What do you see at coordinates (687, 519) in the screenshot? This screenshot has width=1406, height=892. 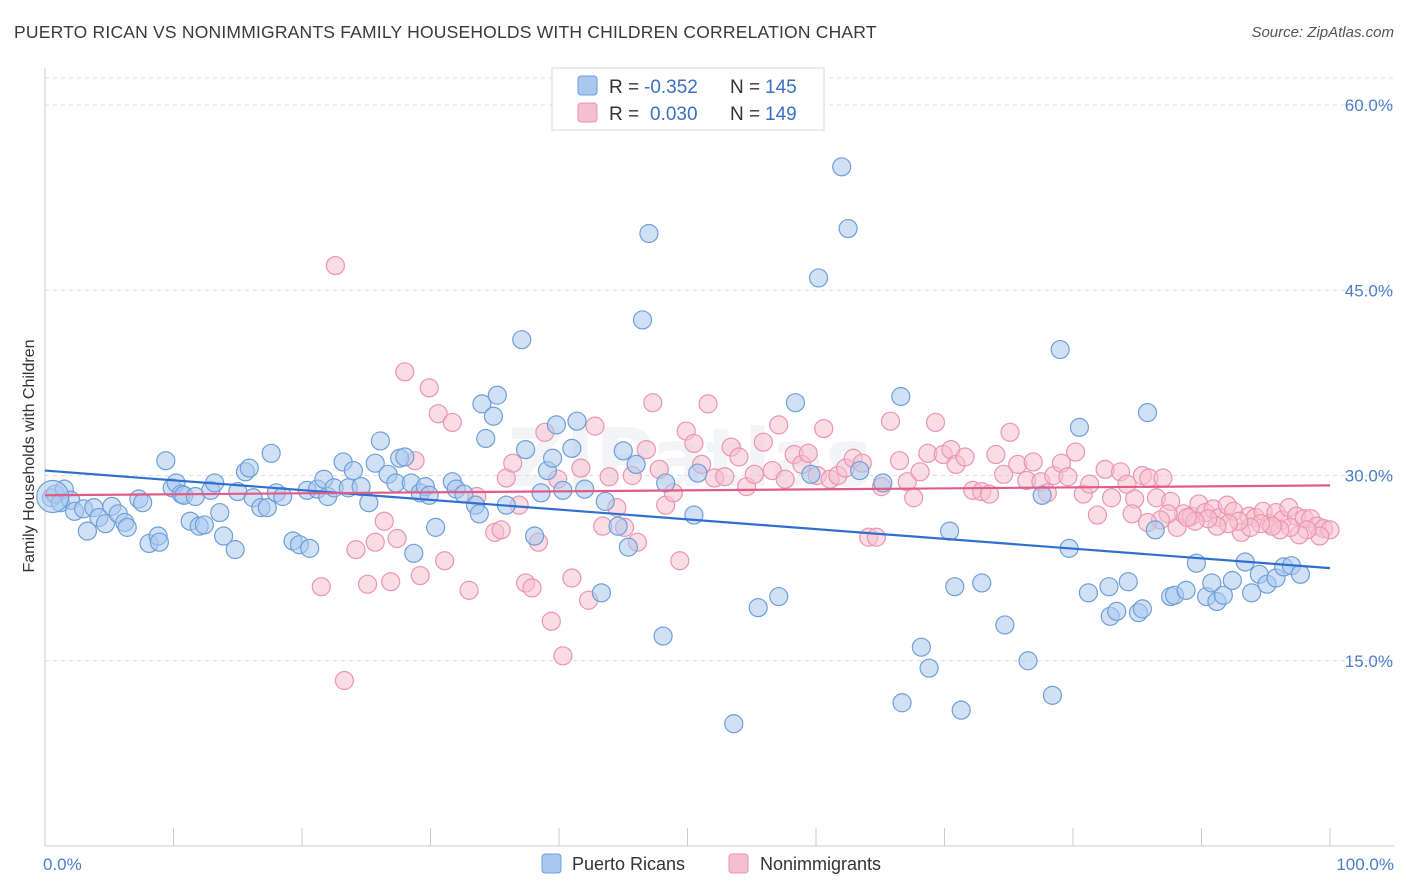 I see `puerto-ricans-trend-line` at bounding box center [687, 519].